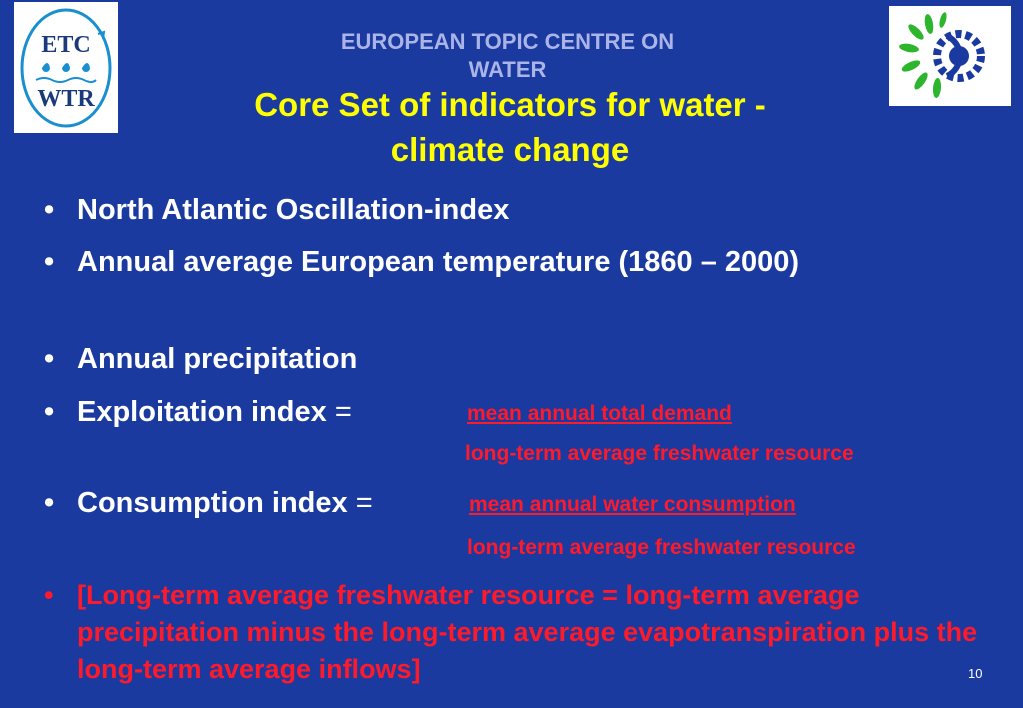 Image resolution: width=1023 pixels, height=708 pixels. What do you see at coordinates (975, 673) in the screenshot?
I see `page-number: 10` at bounding box center [975, 673].